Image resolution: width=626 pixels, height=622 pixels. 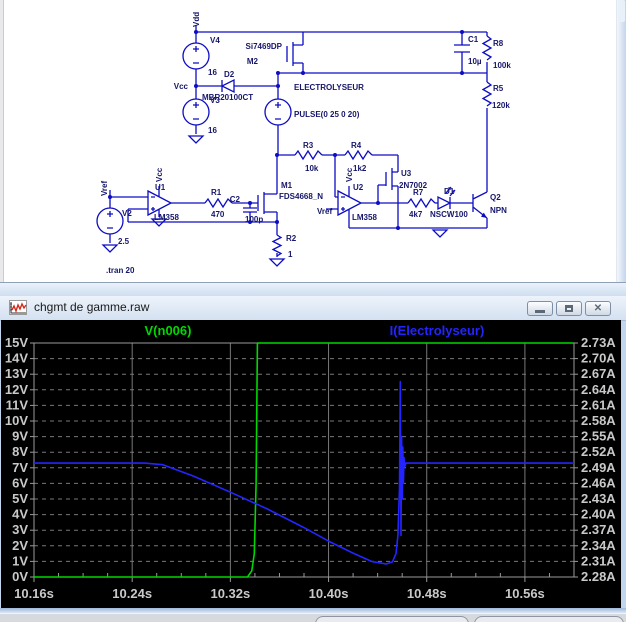 What do you see at coordinates (313, 289) in the screenshot?
I see `window-frame-top` at bounding box center [313, 289].